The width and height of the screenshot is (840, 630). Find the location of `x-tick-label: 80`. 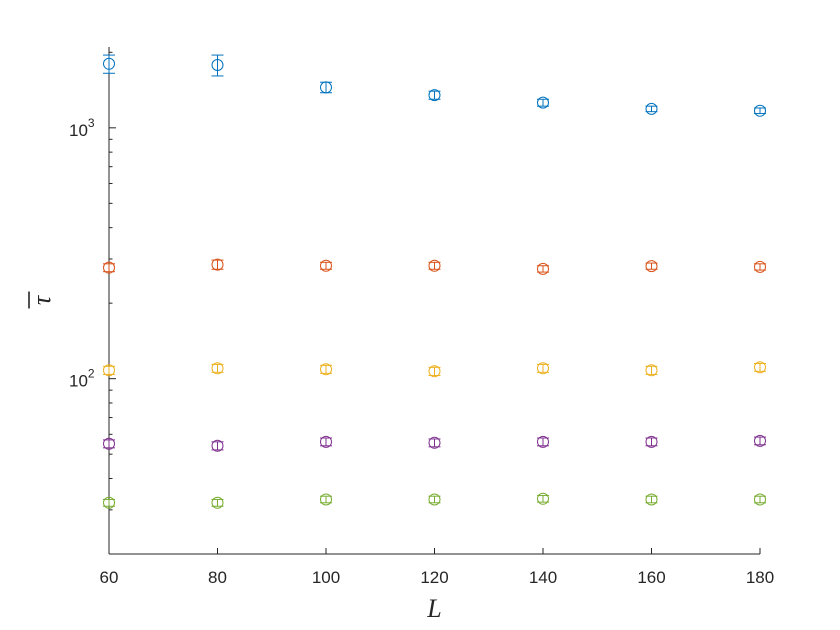

x-tick-label: 80 is located at coordinates (217, 577).